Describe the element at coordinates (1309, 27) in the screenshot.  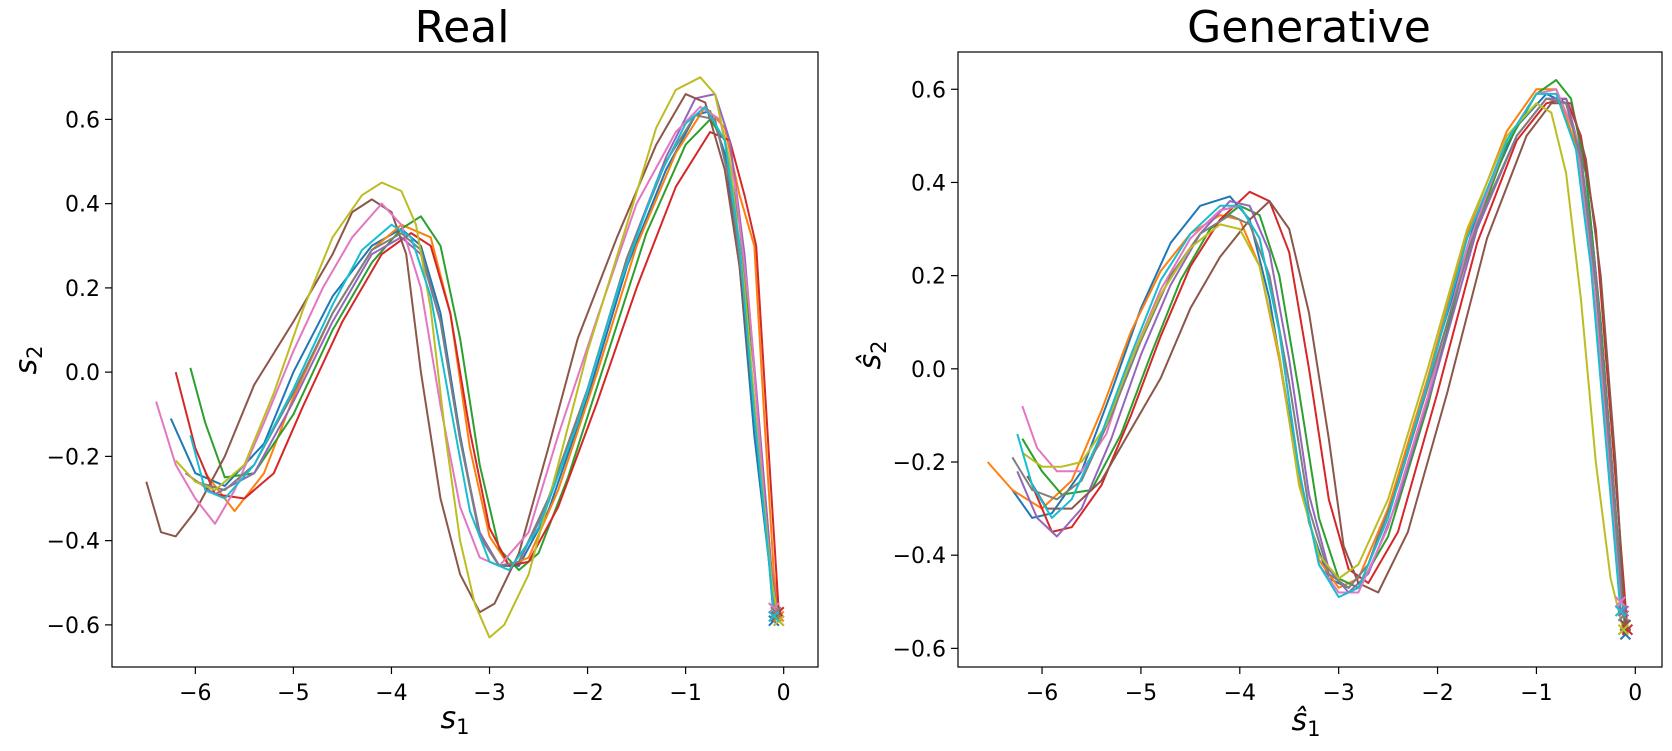
I see `chart-title-generative: Generative` at that location.